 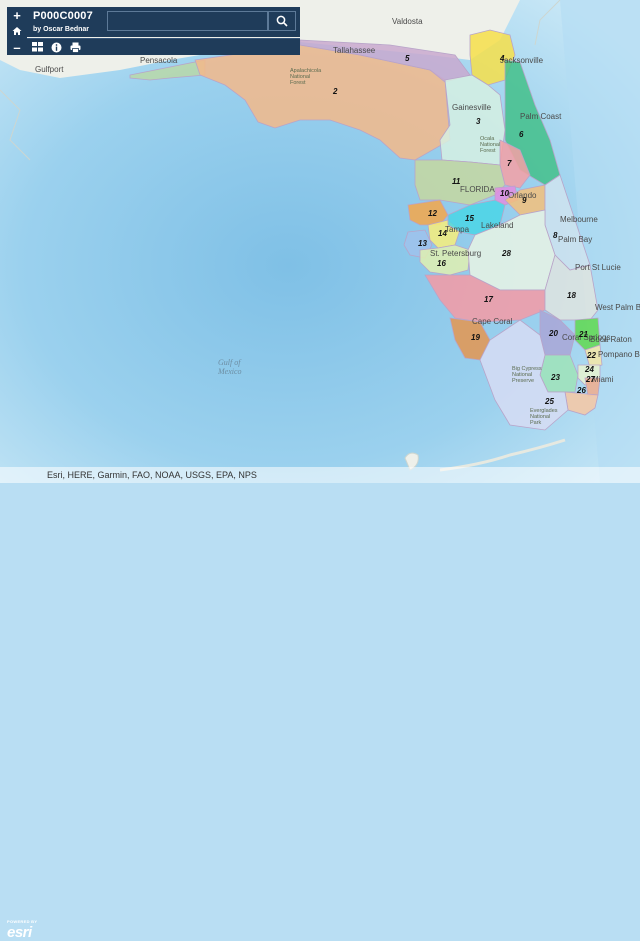 I want to click on zoom-controls: + –, so click(x=17, y=31).